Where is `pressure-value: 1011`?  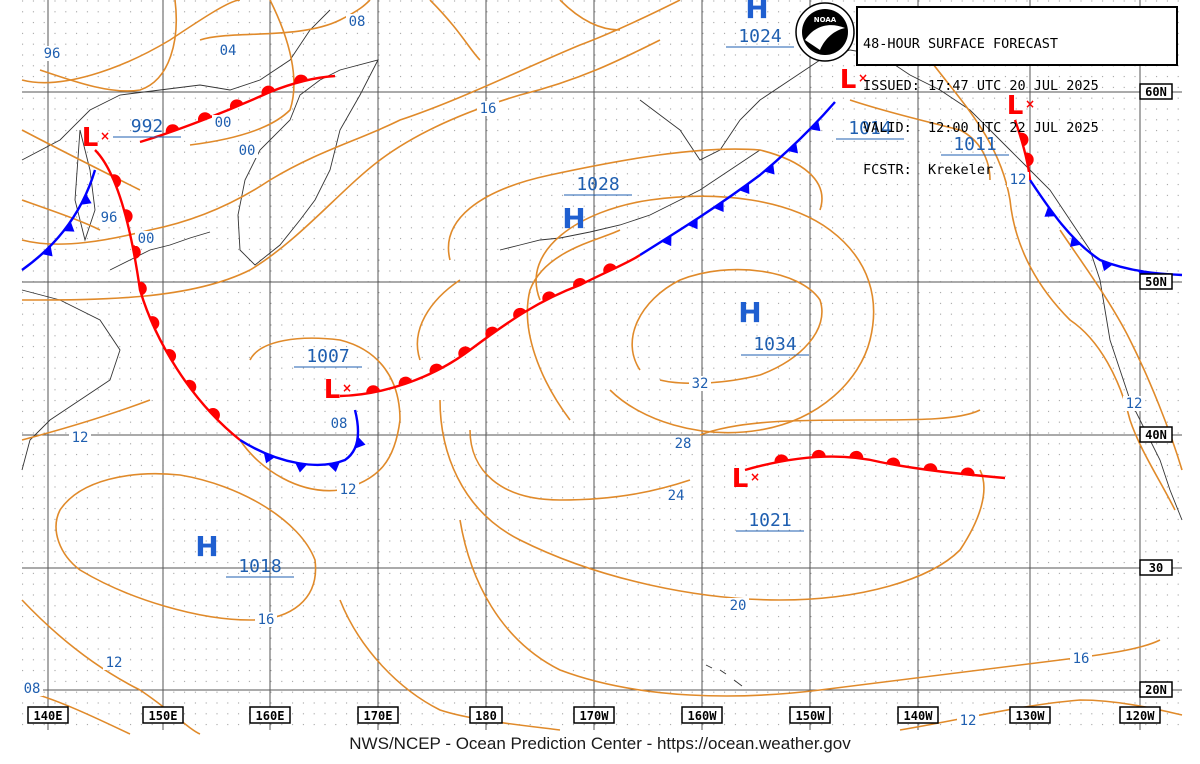 pressure-value: 1011 is located at coordinates (974, 144).